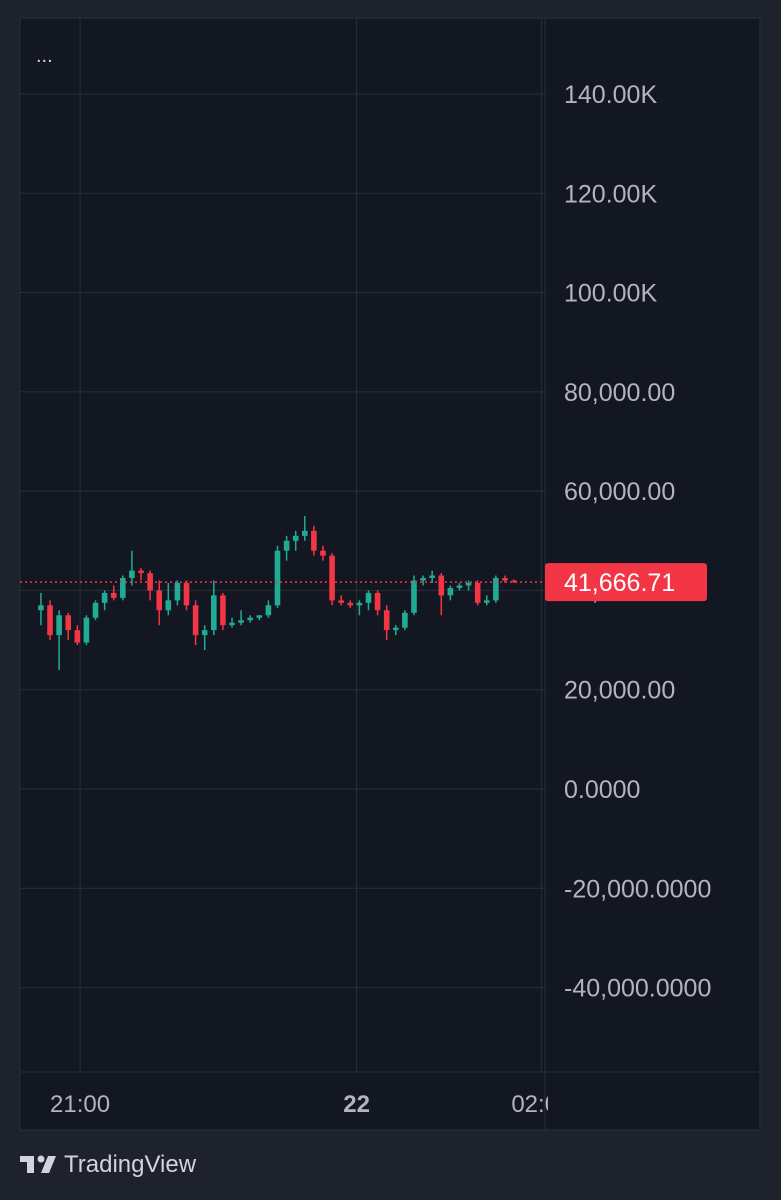 This screenshot has width=781, height=1200. Describe the element at coordinates (637, 989) in the screenshot. I see `y-tick-label: -40,000.0000` at that location.